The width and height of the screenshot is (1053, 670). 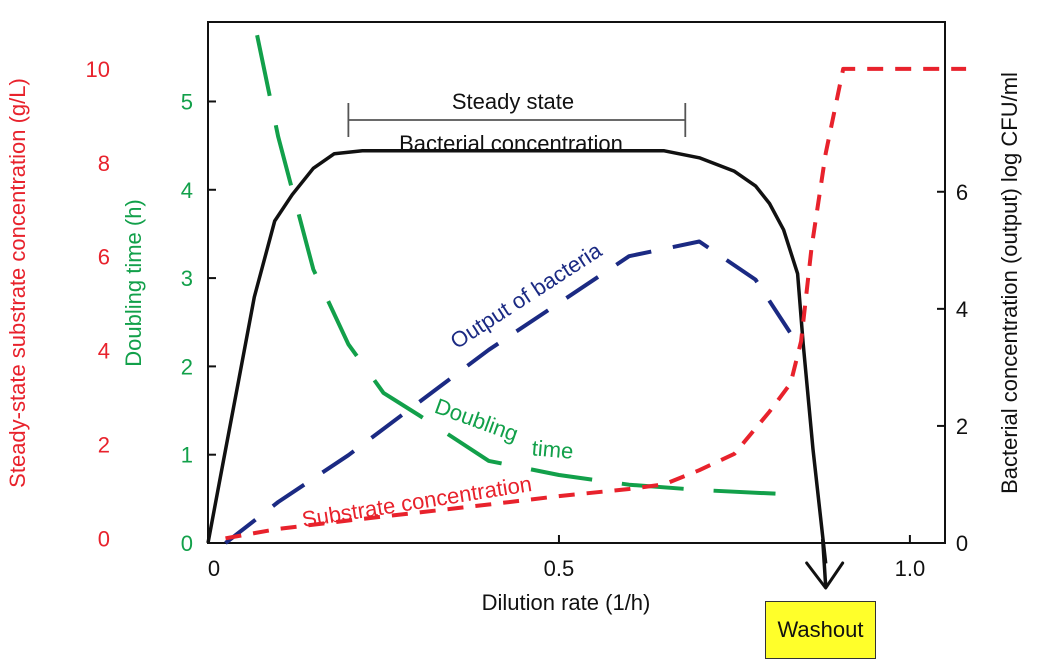 I want to click on doubling-tick-label: 4, so click(x=187, y=190).